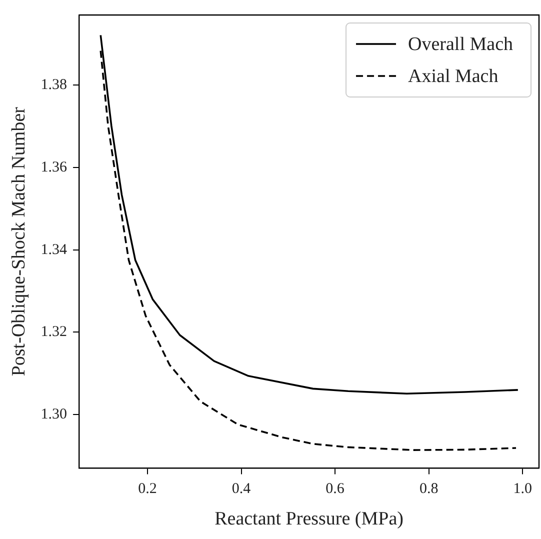 The width and height of the screenshot is (541, 539). What do you see at coordinates (54, 167) in the screenshot?
I see `y-tick-label: 1.36` at bounding box center [54, 167].